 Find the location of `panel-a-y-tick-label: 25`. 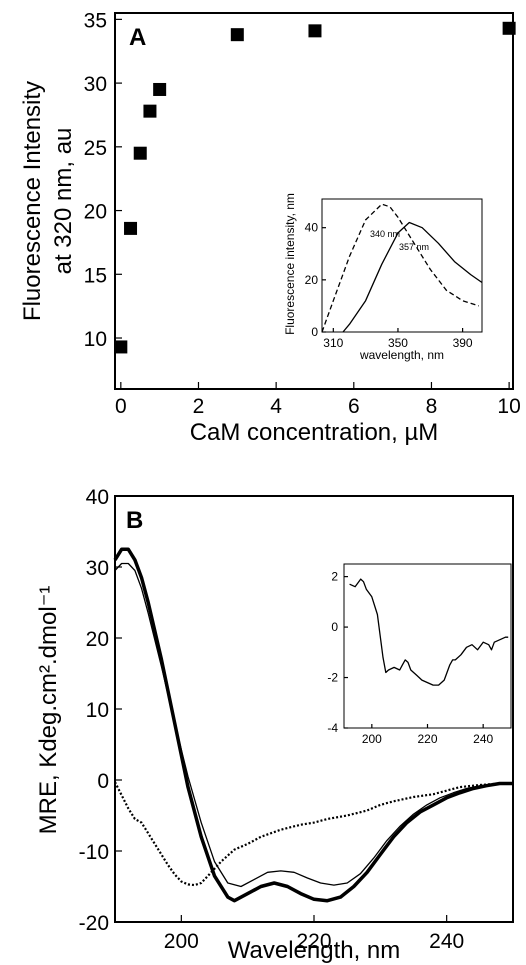

panel-a-y-tick-label: 25 is located at coordinates (95, 148).